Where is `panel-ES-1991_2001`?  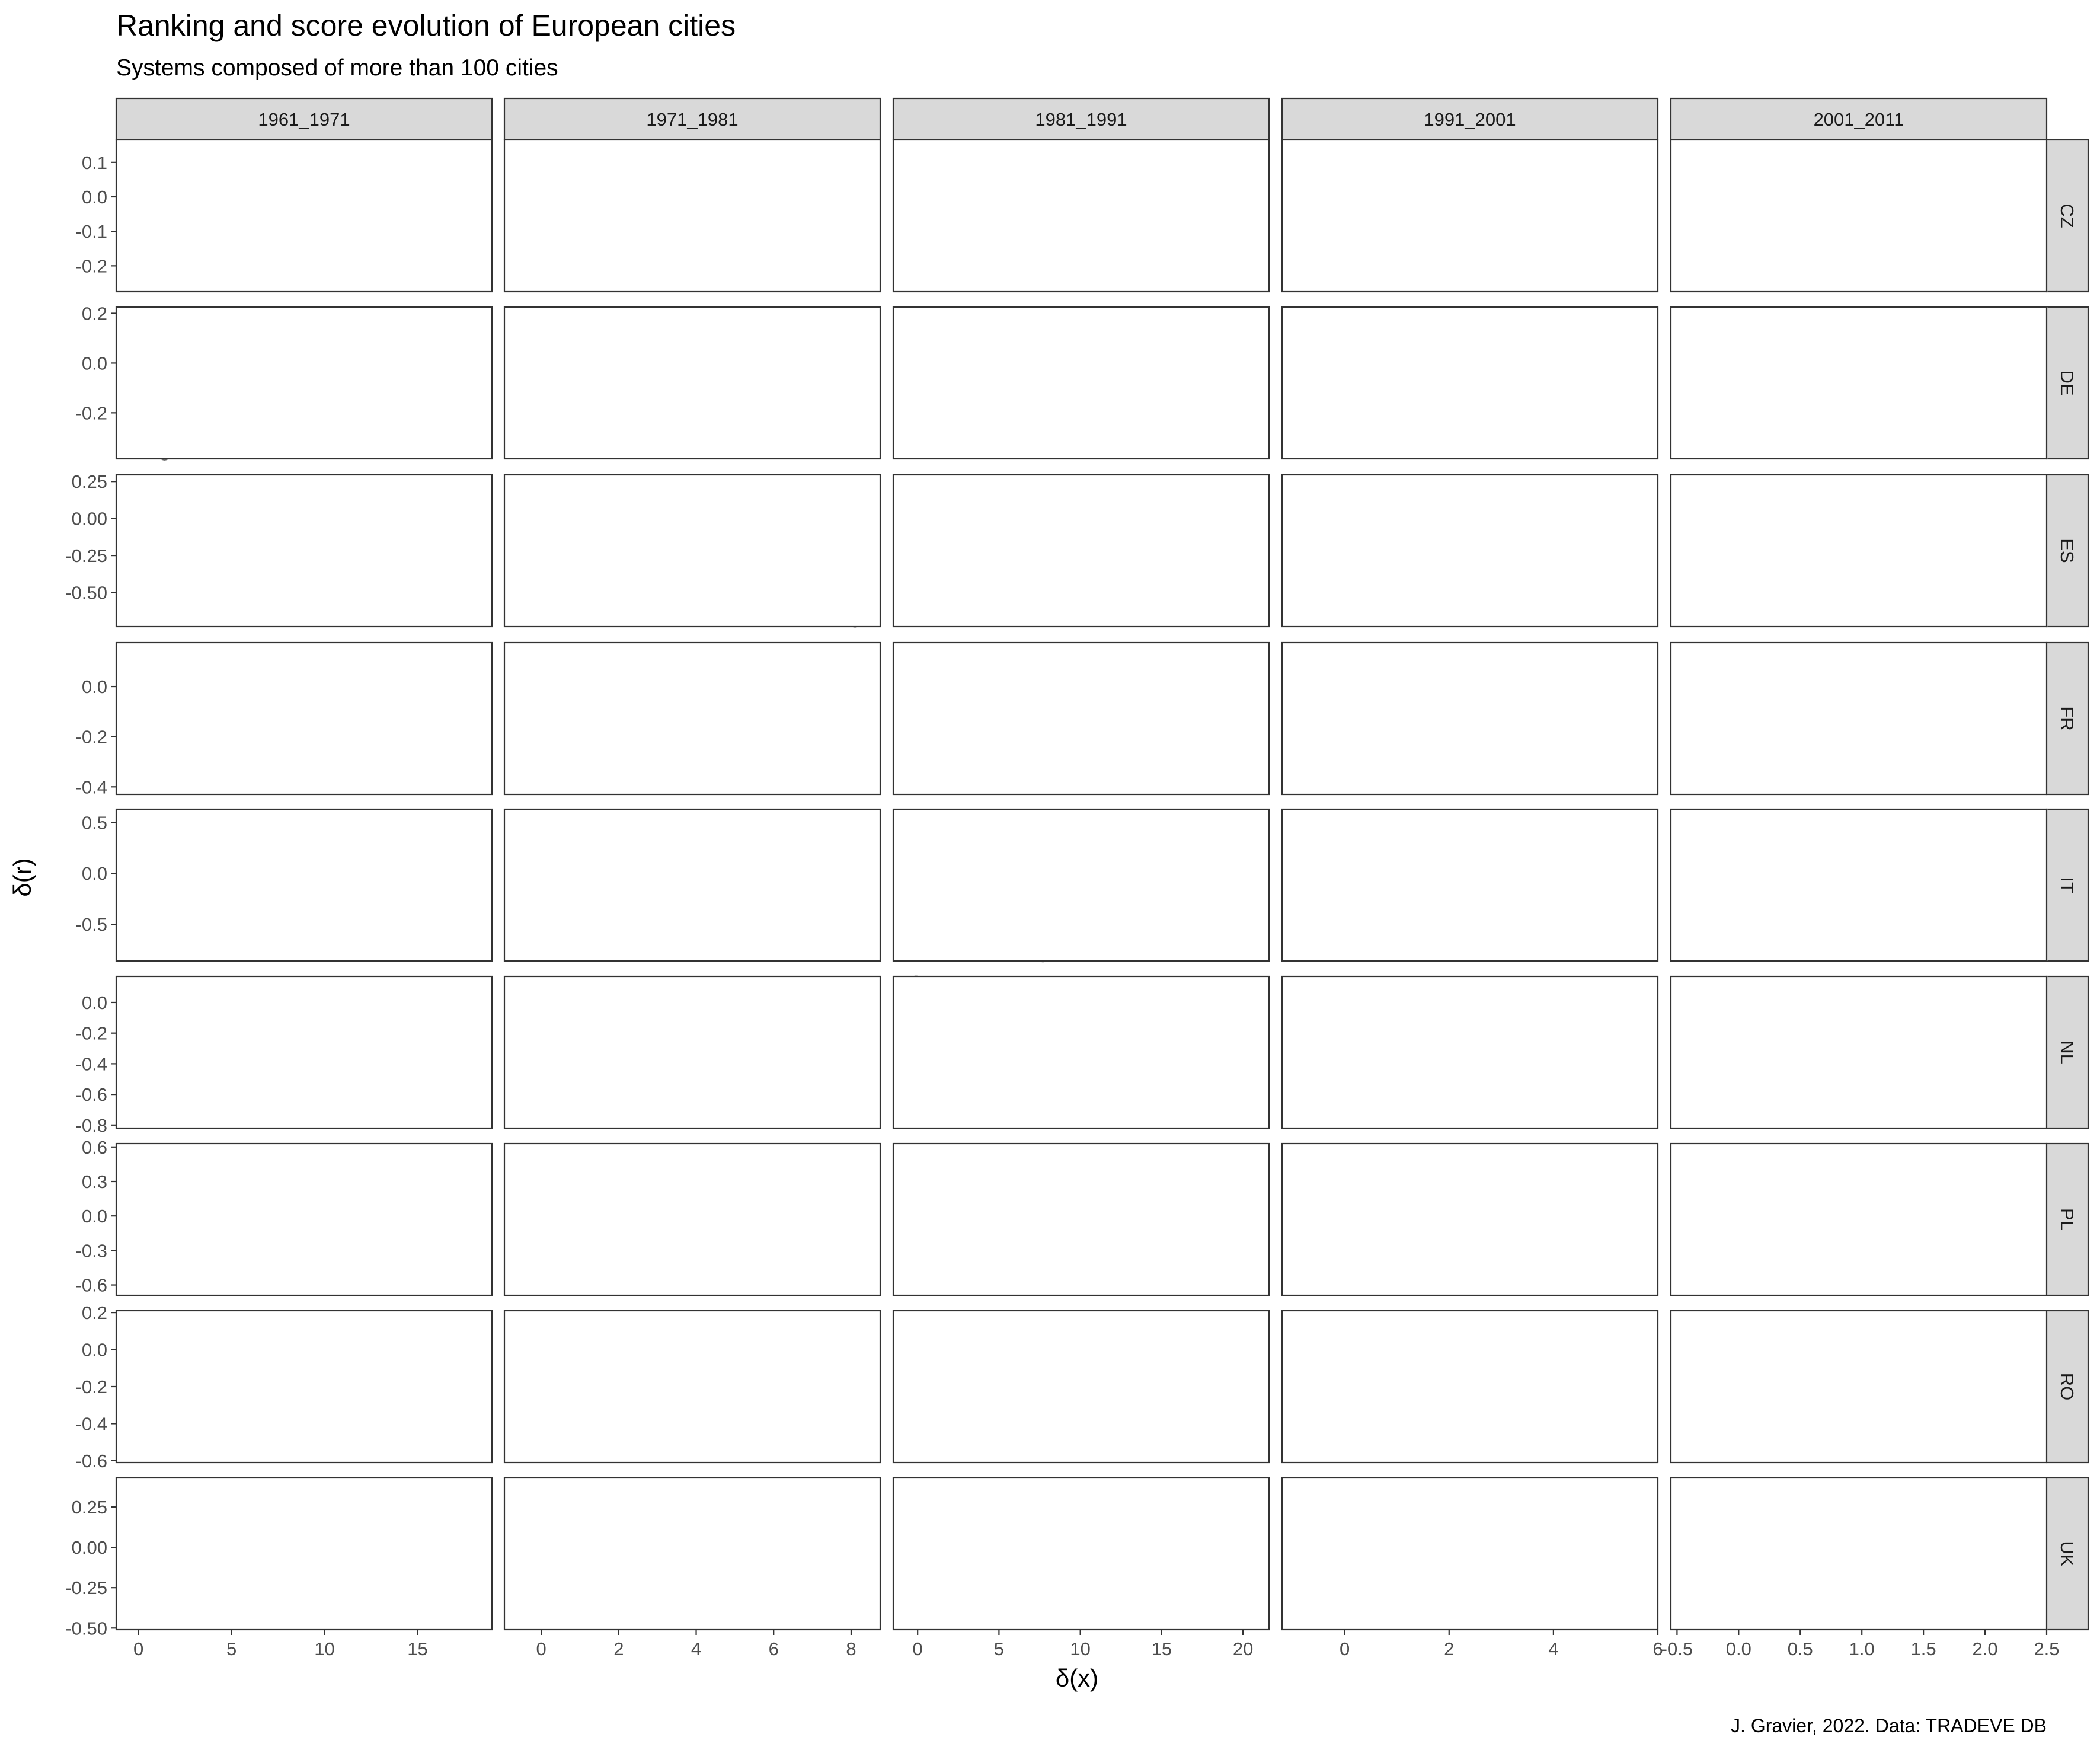 panel-ES-1991_2001 is located at coordinates (1470, 551).